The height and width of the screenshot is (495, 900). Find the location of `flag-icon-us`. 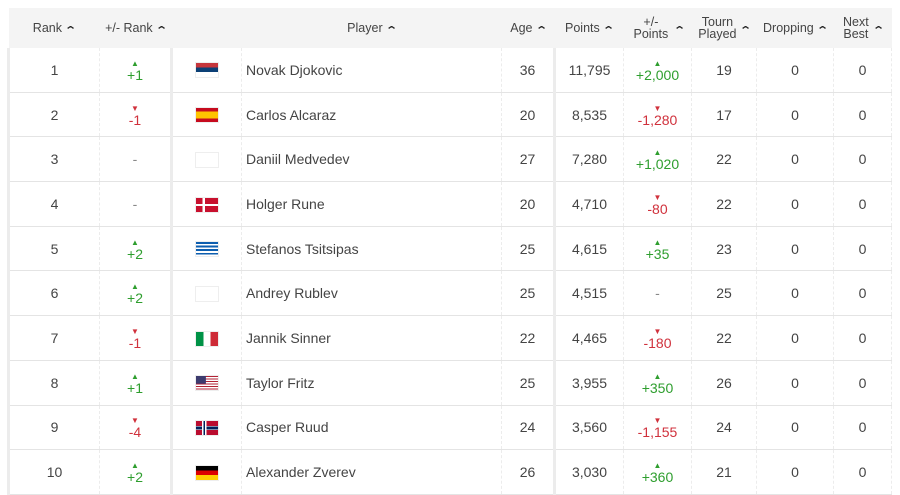

flag-icon-us is located at coordinates (207, 383).